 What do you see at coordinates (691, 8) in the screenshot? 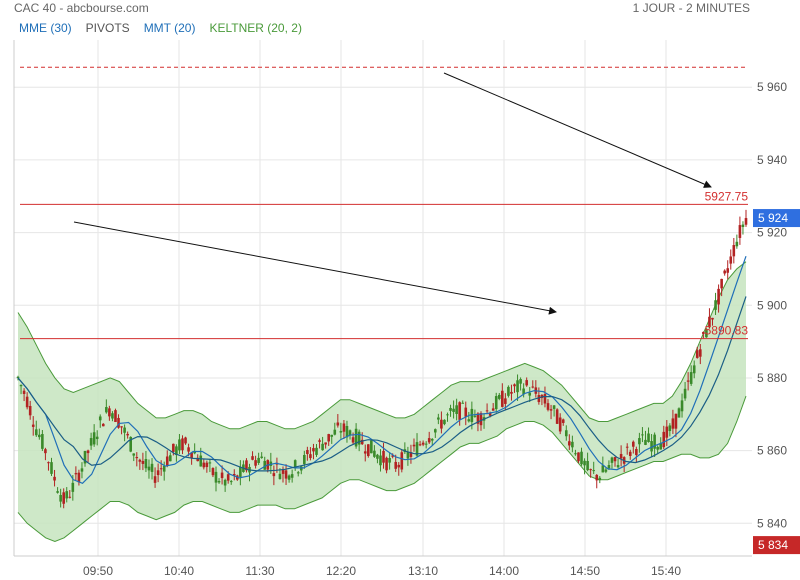
I see `chart-period: 1 JOUR - 2 MINUTES` at bounding box center [691, 8].